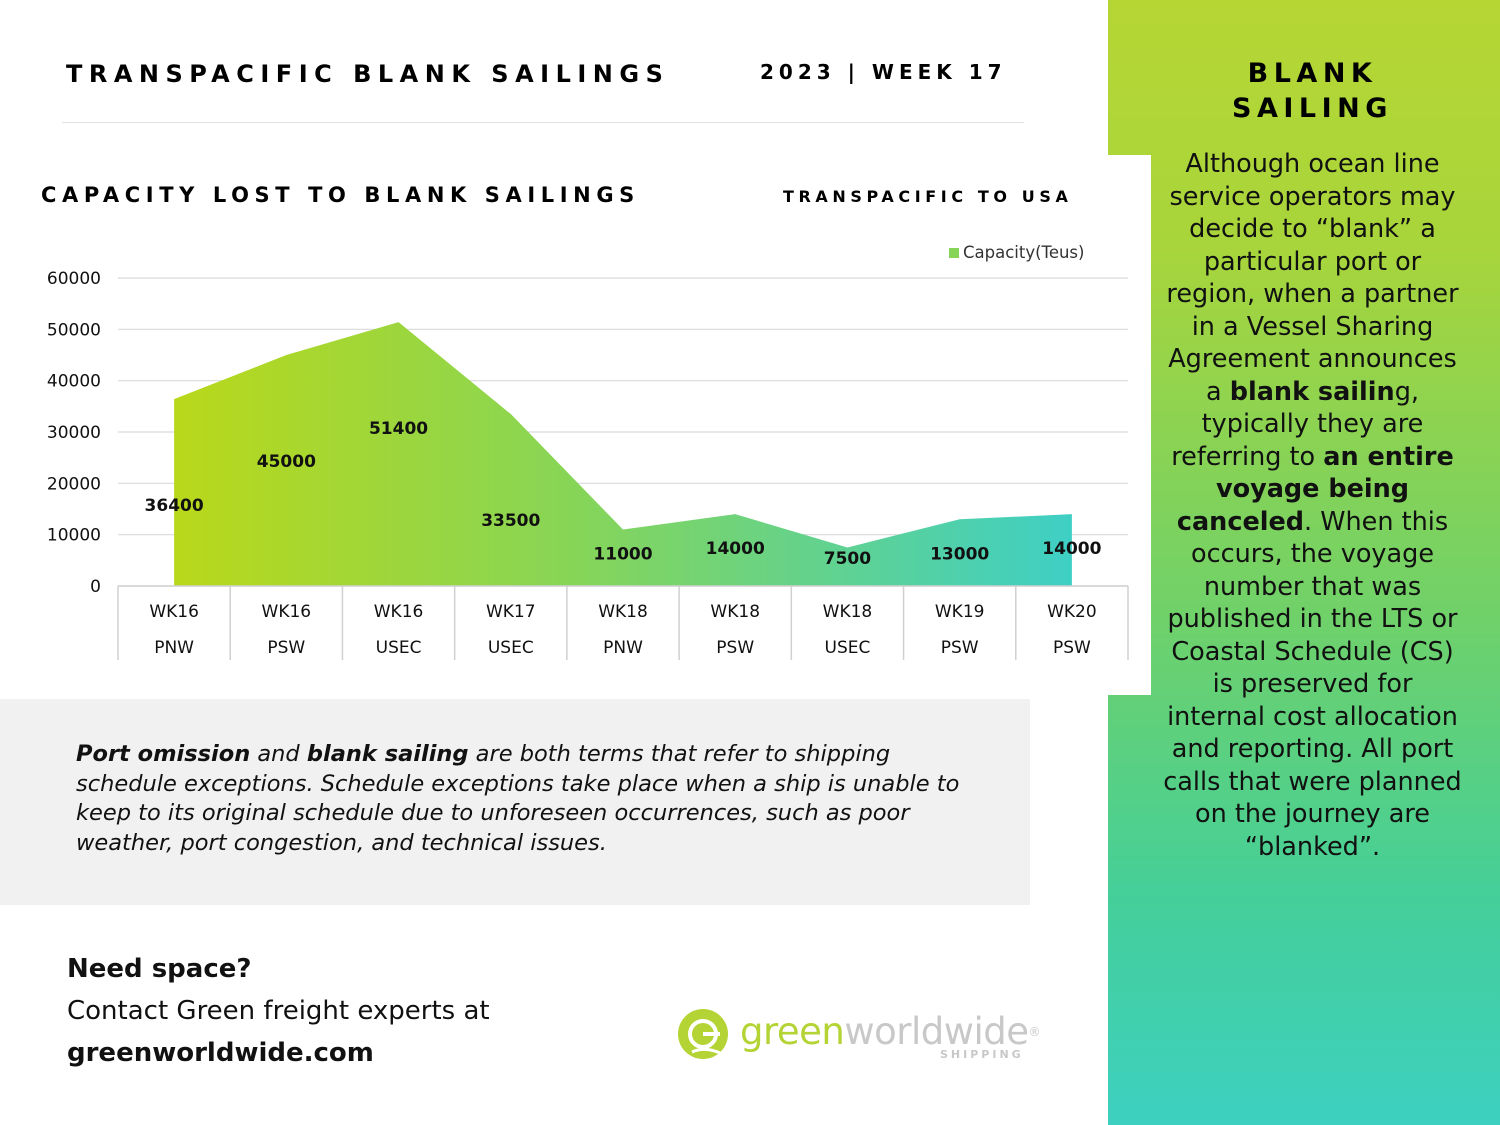  I want to click on chart-heading: CAPACITY LOST TO BLANK SAILINGS, so click(340, 195).